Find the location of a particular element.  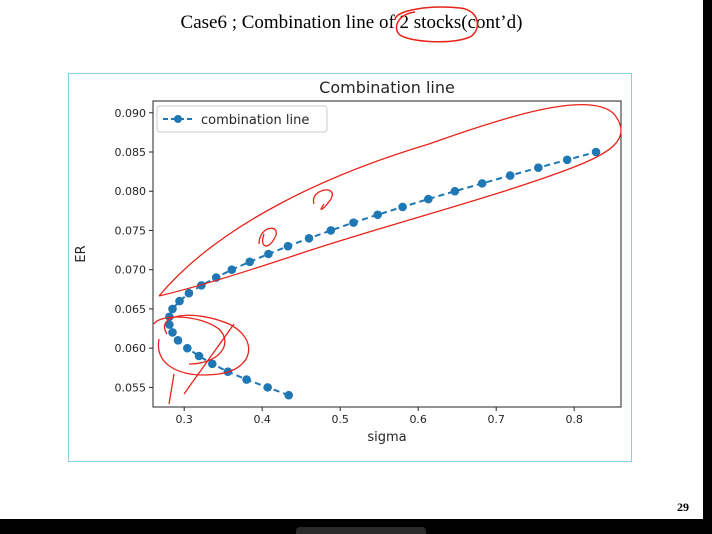

legend-box is located at coordinates (242, 119).